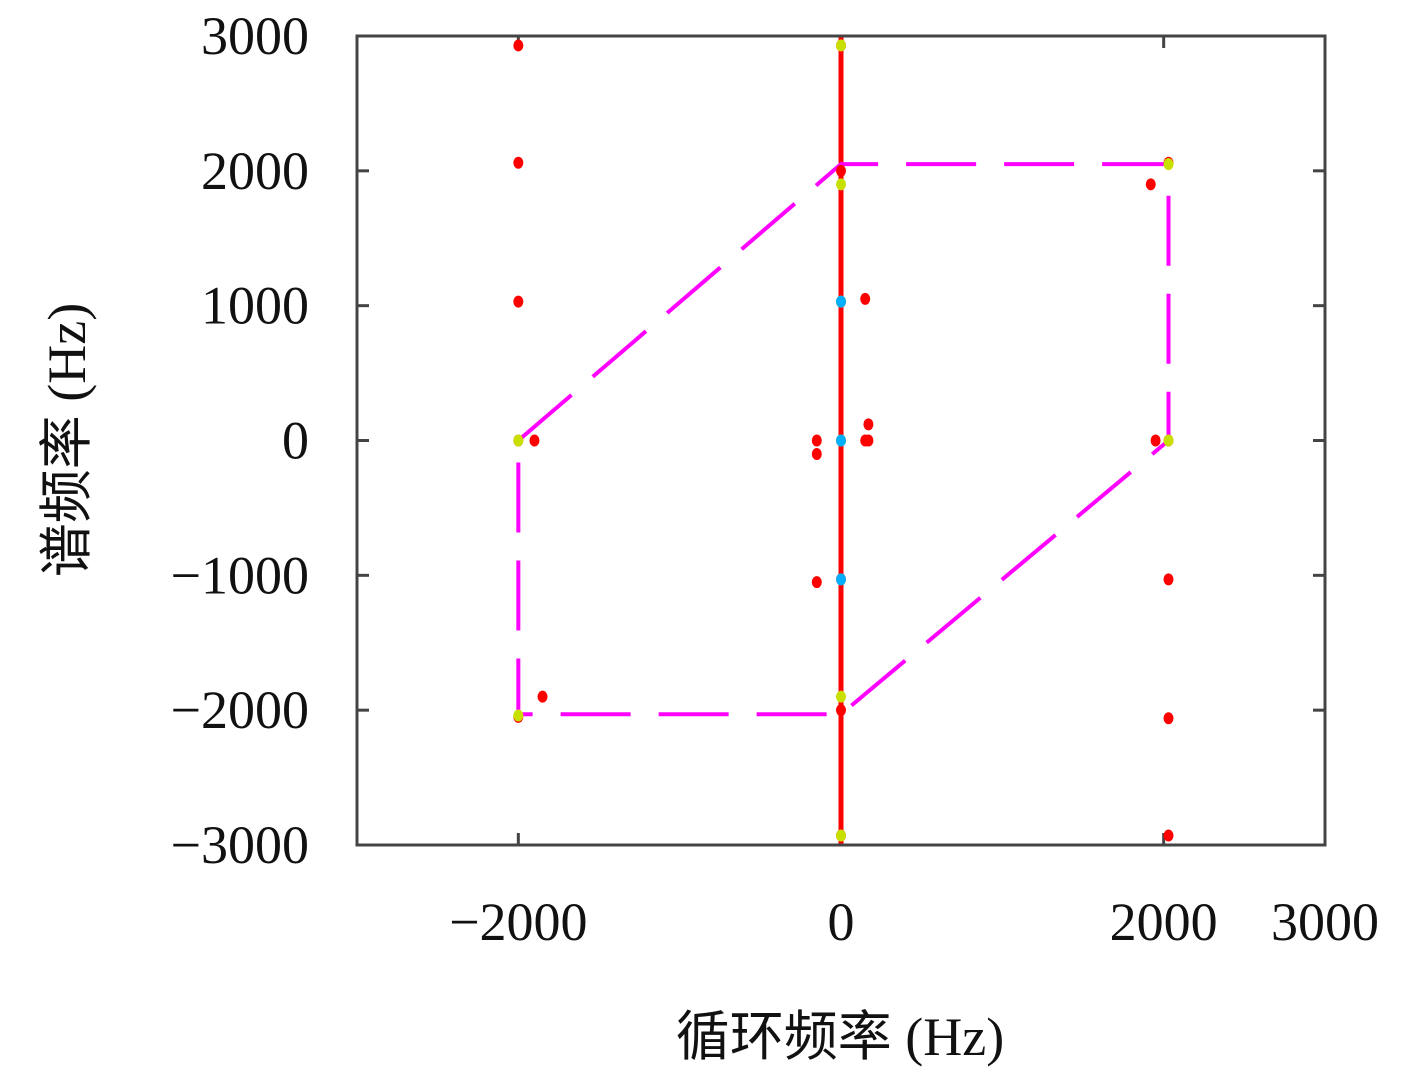 The height and width of the screenshot is (1080, 1417). I want to click on x-tick-label: 3000, so click(1325, 922).